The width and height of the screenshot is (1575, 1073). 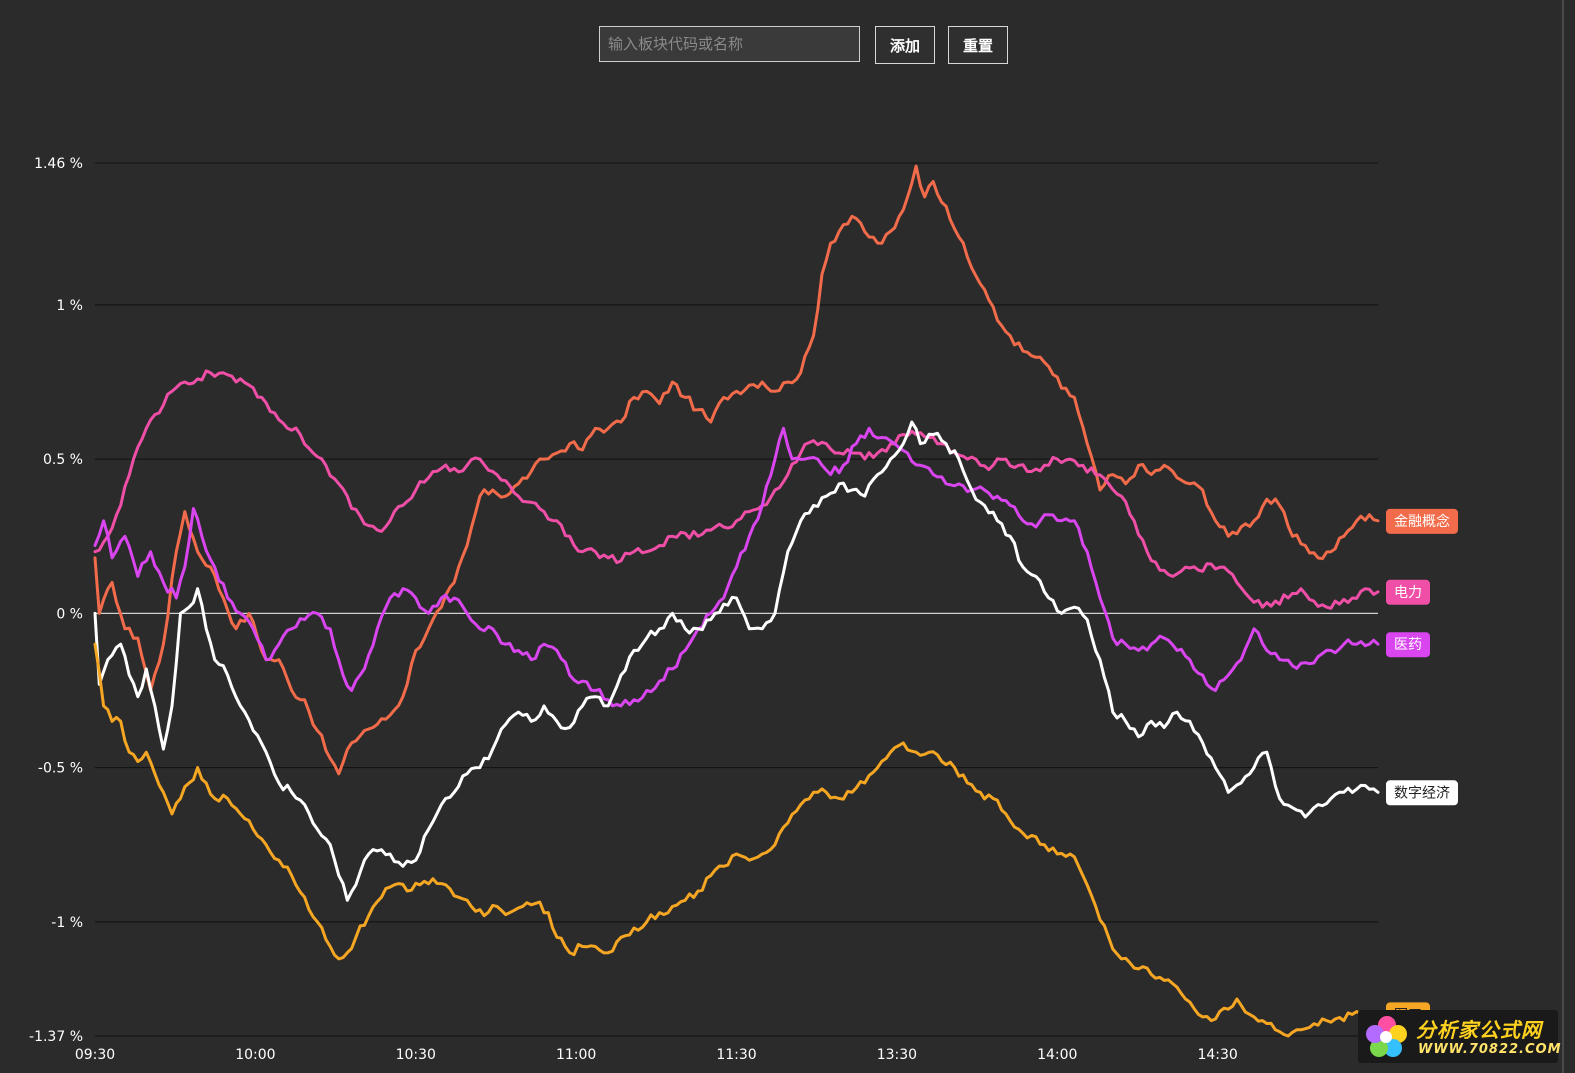 I want to click on series-label-text: 数字经济, so click(x=1422, y=793).